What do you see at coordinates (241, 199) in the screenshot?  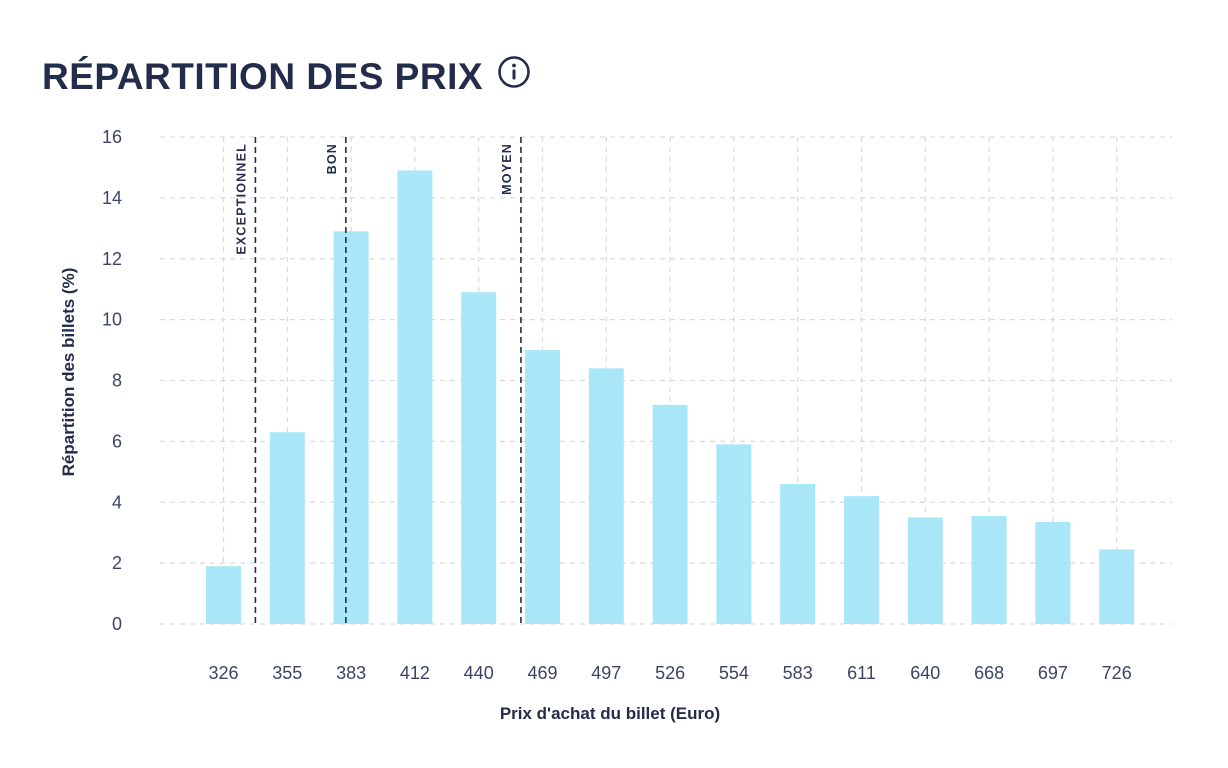 I see `marker-label-exceptionnel: EXCEPTIONNEL` at bounding box center [241, 199].